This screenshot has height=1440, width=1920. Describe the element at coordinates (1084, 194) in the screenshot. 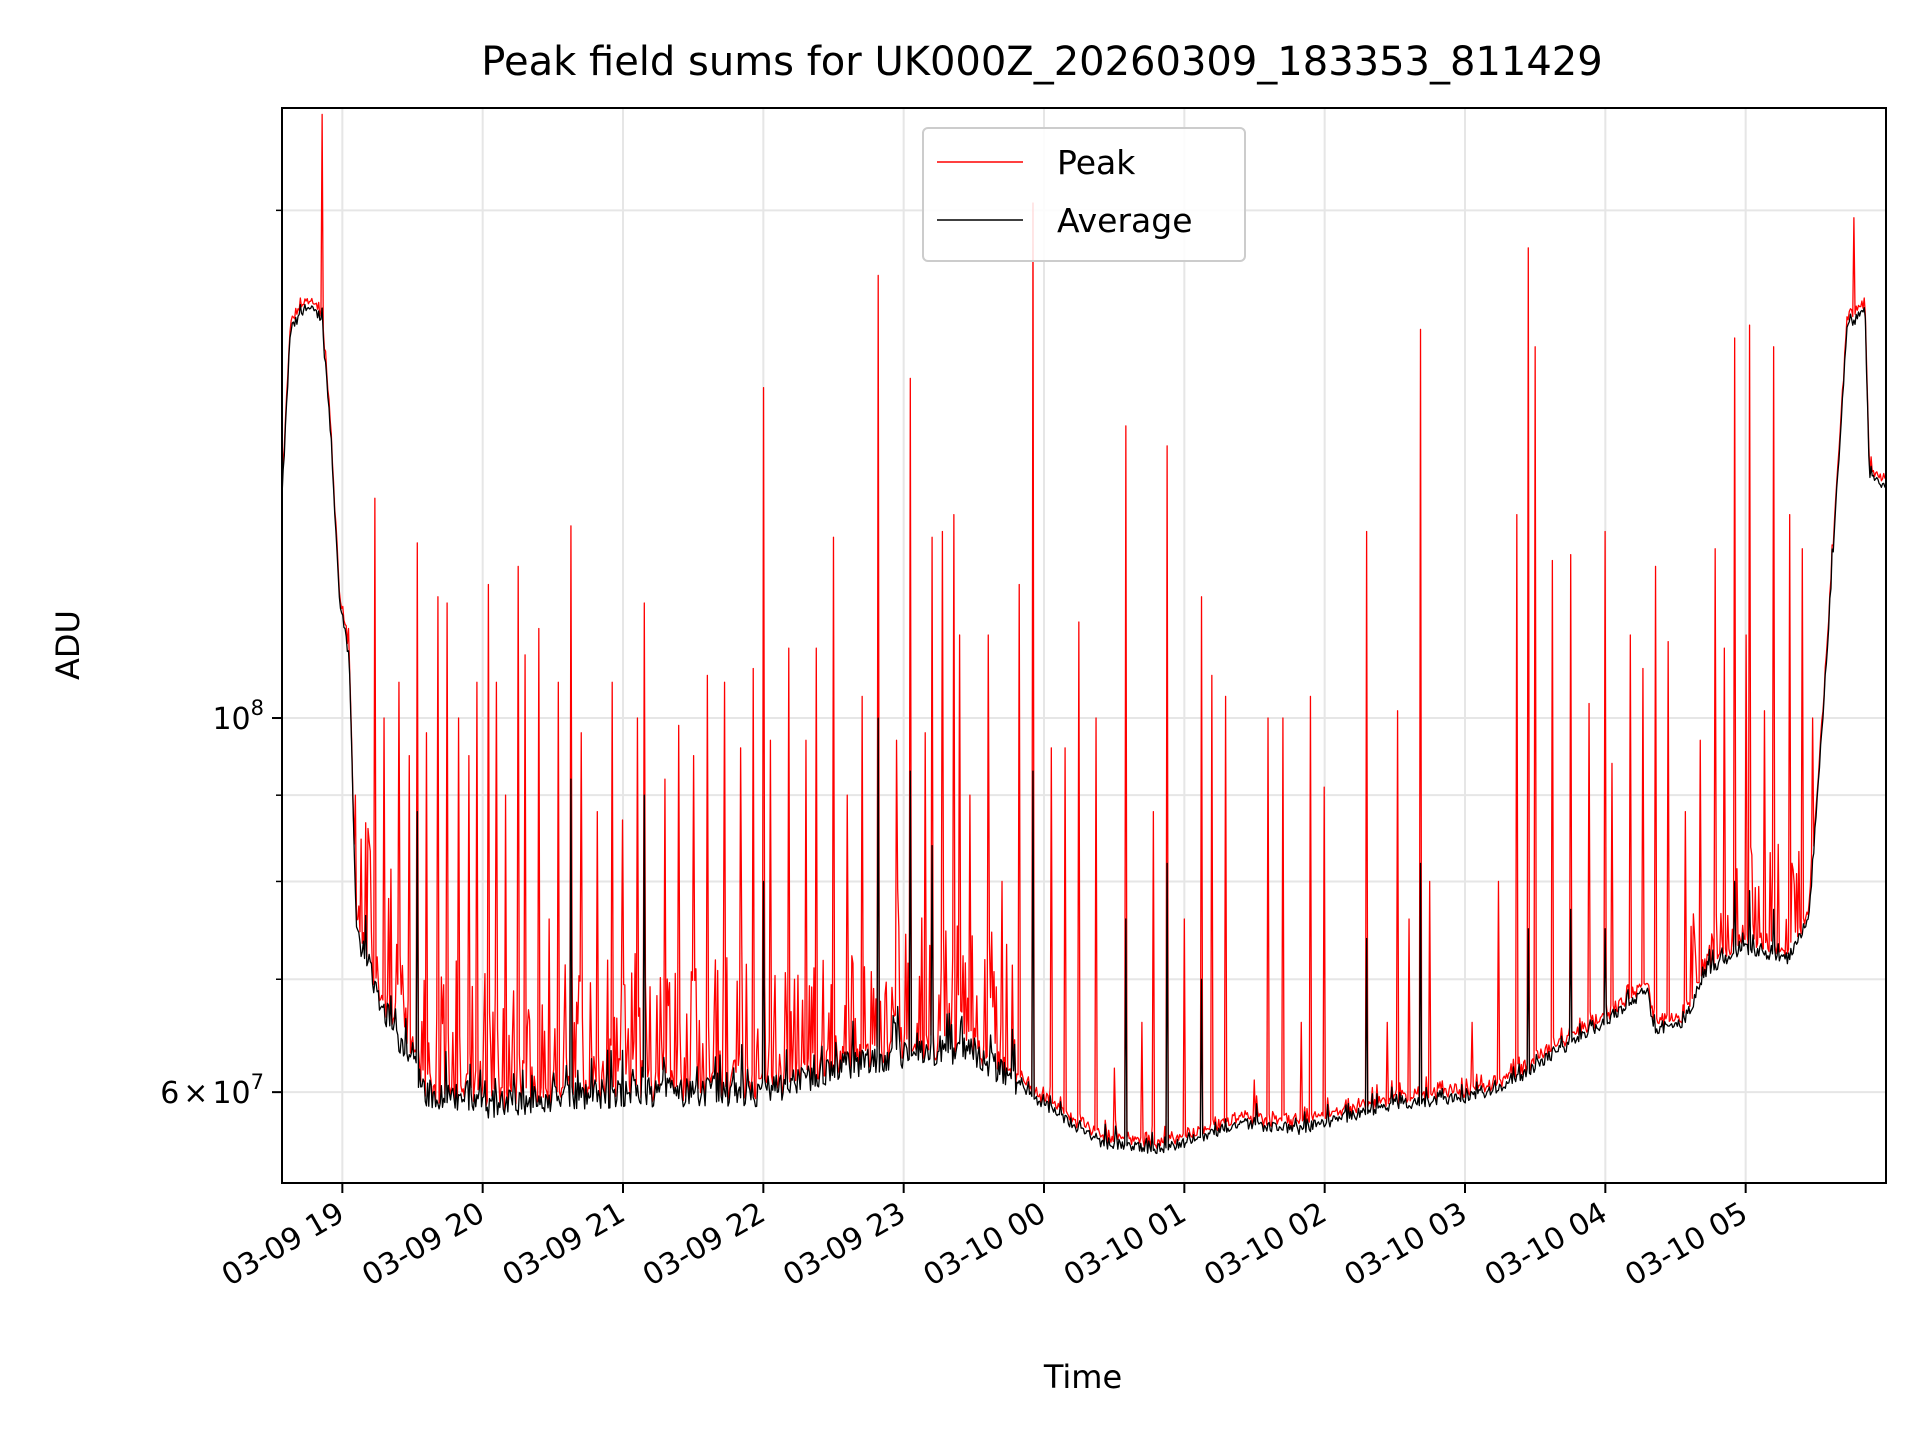

I see `legend: Peak Average` at that location.